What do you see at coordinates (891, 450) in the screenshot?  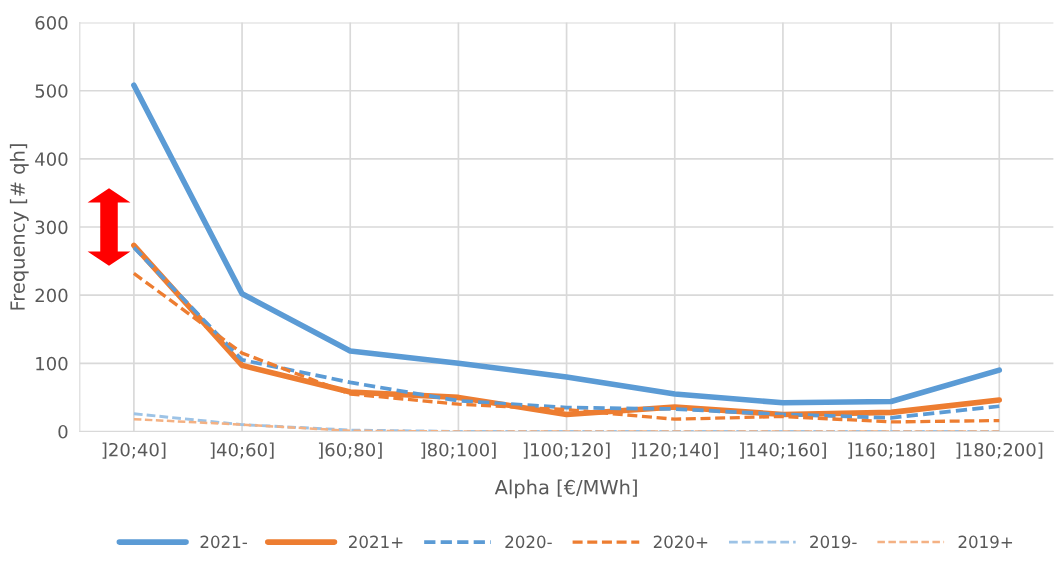 I see `x-tick-label: ]160;180]` at bounding box center [891, 450].